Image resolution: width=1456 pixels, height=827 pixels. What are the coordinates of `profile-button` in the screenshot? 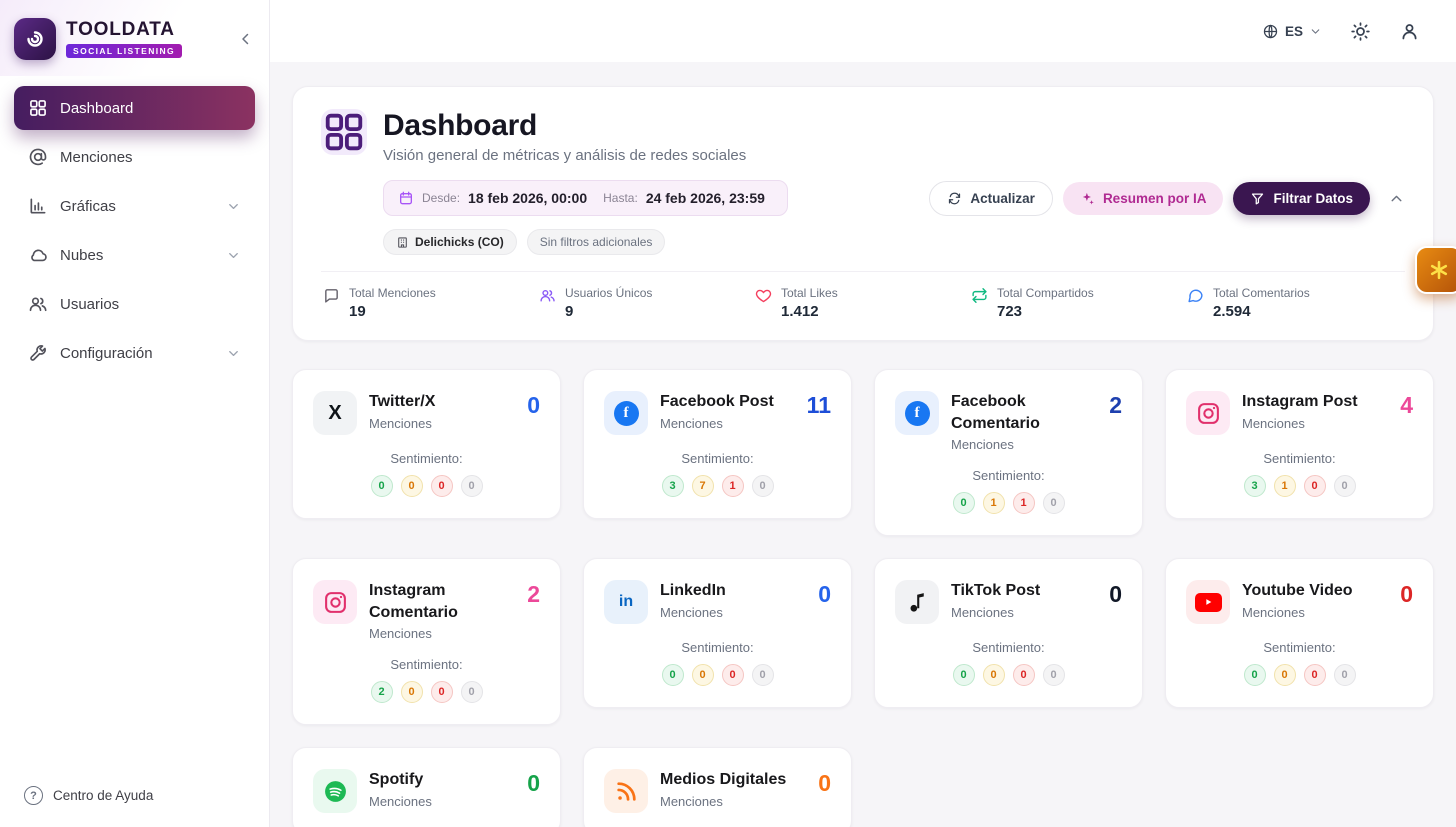 It's located at (1409, 31).